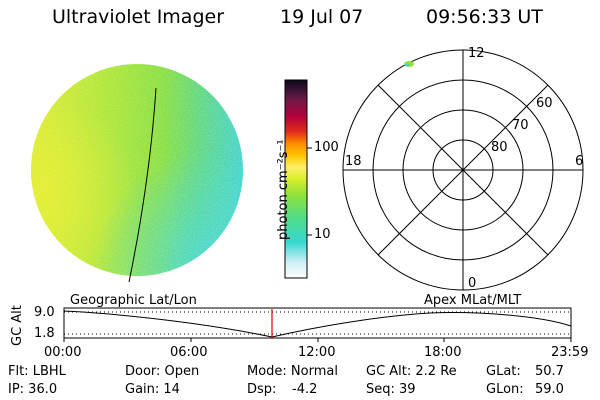 Image resolution: width=600 pixels, height=400 pixels. Describe the element at coordinates (411, 371) in the screenshot. I see `info-gc-alt: GC Alt: 2.2 Re` at that location.